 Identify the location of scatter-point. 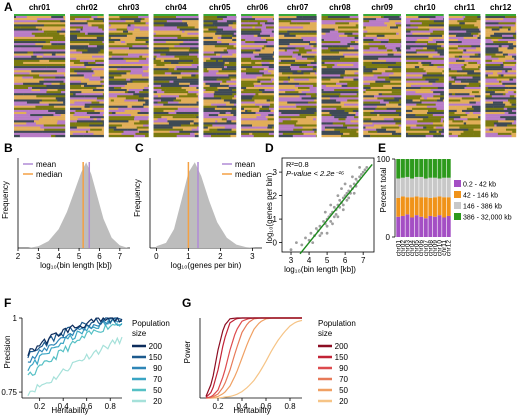
(322, 233).